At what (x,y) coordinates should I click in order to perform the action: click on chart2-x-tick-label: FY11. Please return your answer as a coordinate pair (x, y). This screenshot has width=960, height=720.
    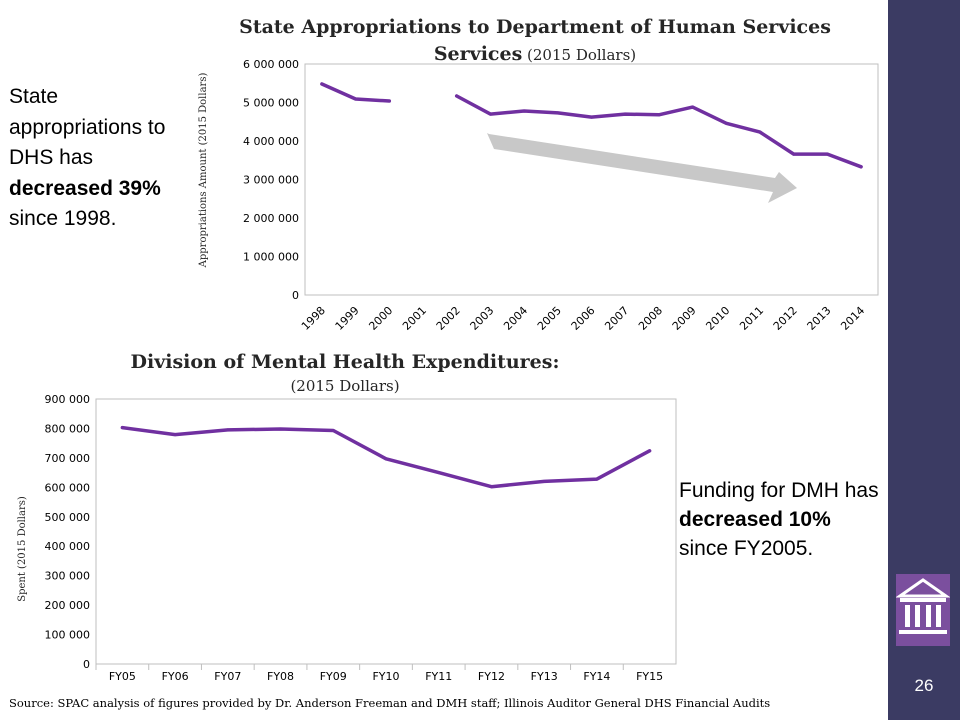
    Looking at the image, I should click on (438, 676).